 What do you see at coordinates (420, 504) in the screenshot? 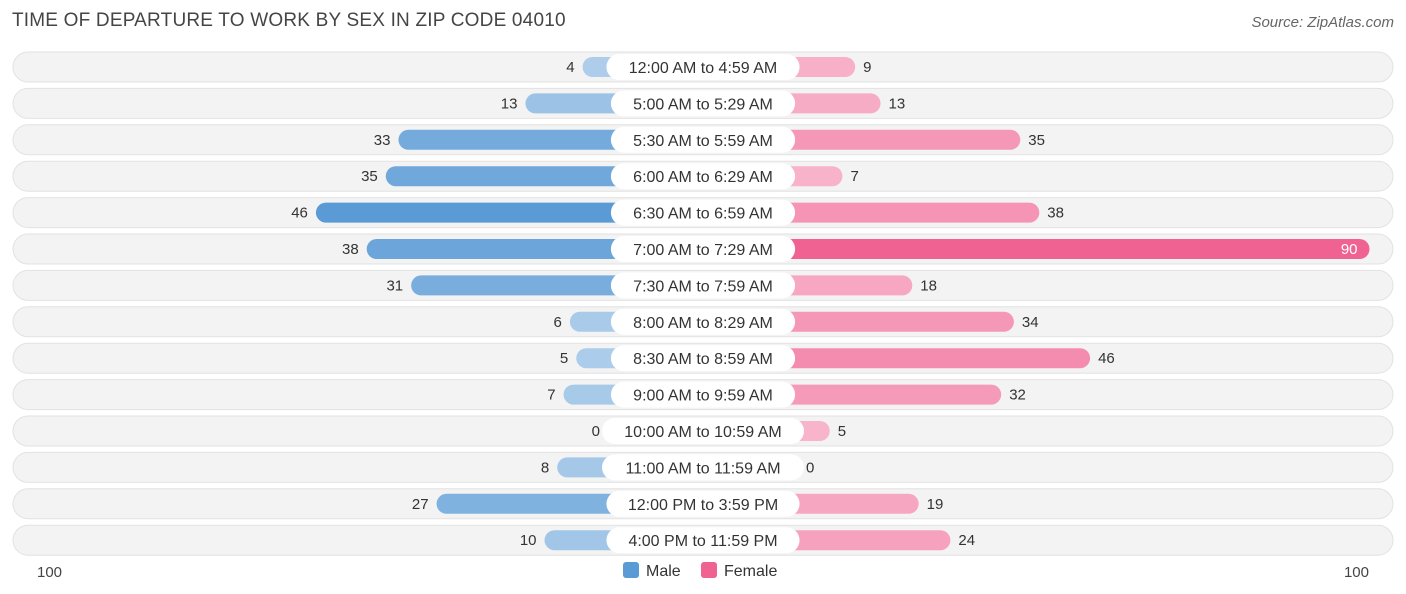
I see `male-value-label: 27` at bounding box center [420, 504].